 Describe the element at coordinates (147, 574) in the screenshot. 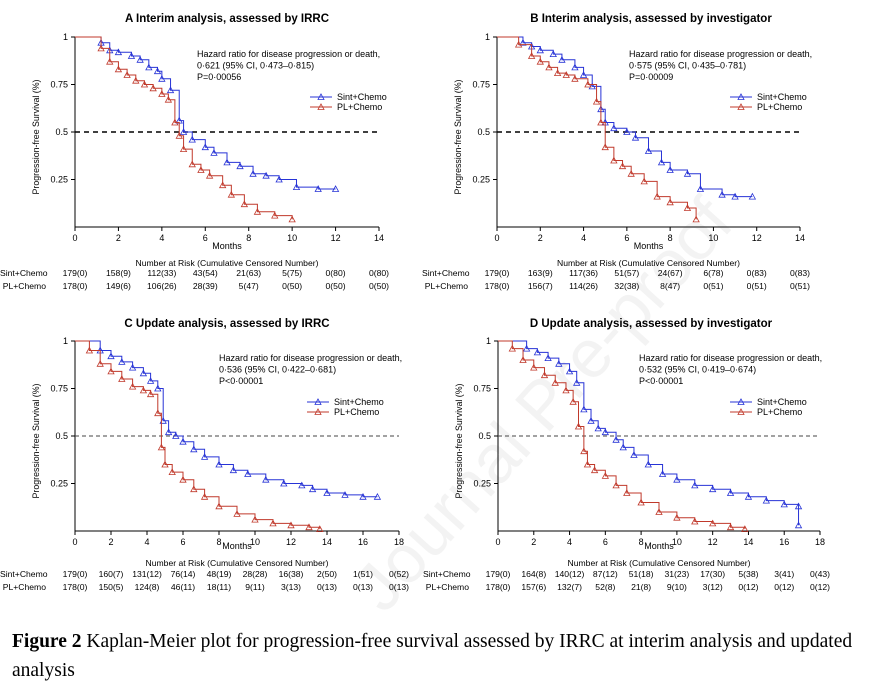

I see `risk-cell: 131(12)` at that location.